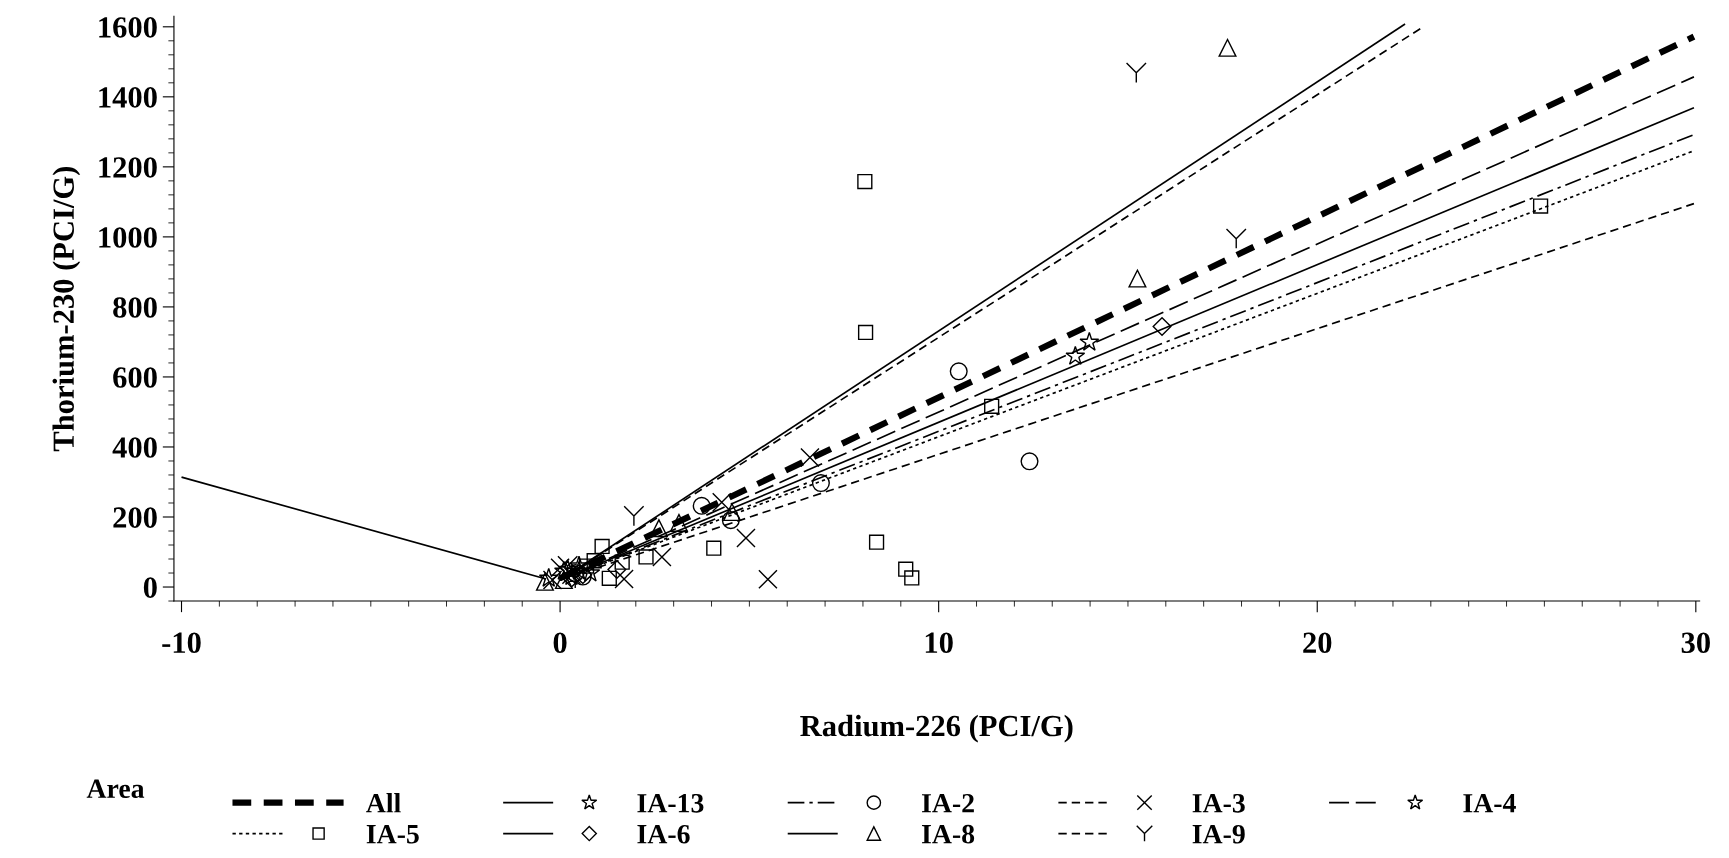 The width and height of the screenshot is (1729, 858). Describe the element at coordinates (947, 803) in the screenshot. I see `legend-label: IA-2` at that location.